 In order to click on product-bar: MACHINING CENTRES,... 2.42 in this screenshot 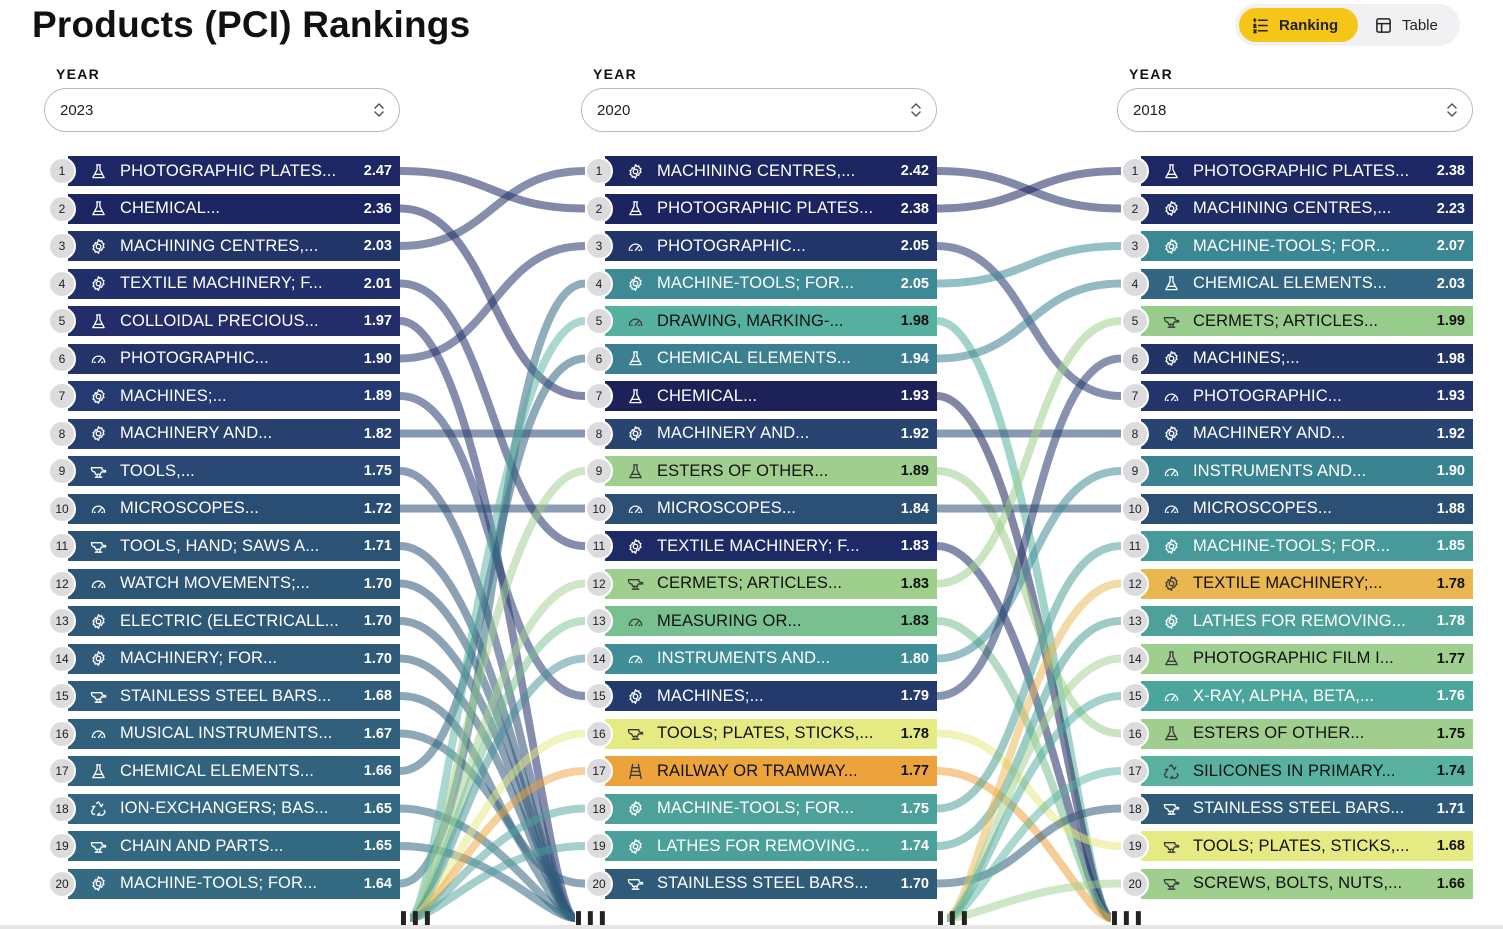, I will do `click(771, 171)`.